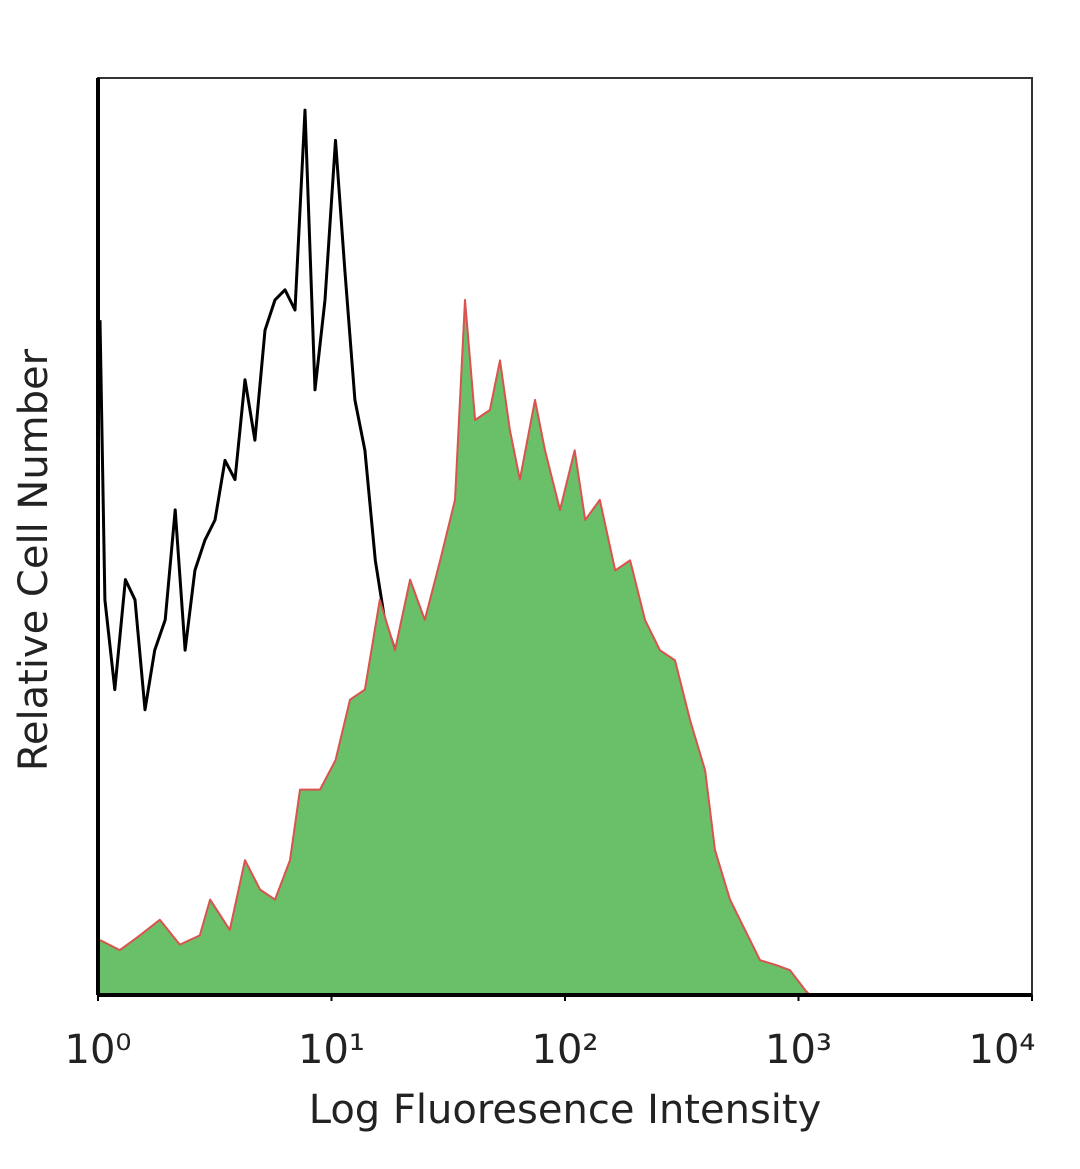  Describe the element at coordinates (34, 559) in the screenshot. I see `y-axis-label: Relative Cell Number` at that location.